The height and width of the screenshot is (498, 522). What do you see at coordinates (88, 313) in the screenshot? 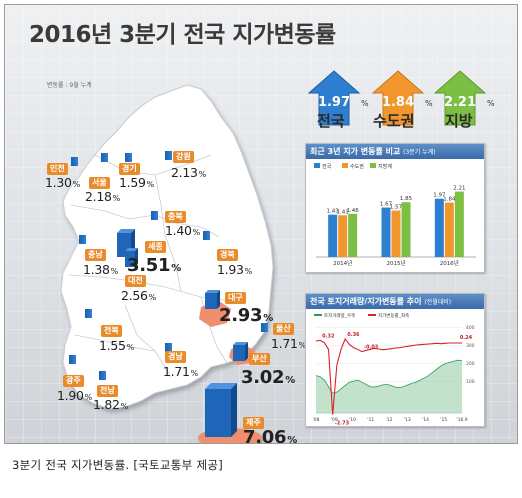
I see `jeonbuk-bar-icon` at bounding box center [88, 313].